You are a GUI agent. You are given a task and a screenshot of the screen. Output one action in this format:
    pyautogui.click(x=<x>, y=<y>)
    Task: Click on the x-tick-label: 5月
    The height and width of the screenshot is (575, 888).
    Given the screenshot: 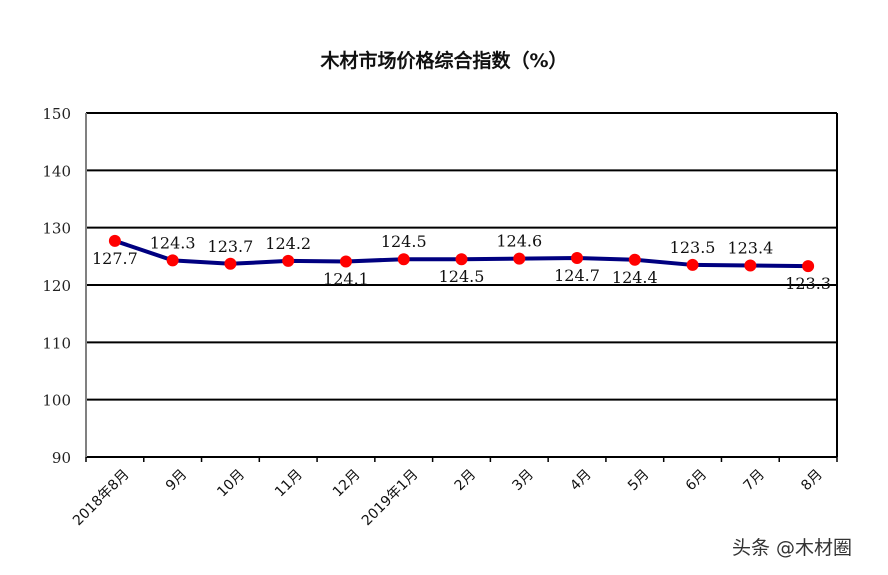 What is the action you would take?
    pyautogui.click(x=639, y=481)
    